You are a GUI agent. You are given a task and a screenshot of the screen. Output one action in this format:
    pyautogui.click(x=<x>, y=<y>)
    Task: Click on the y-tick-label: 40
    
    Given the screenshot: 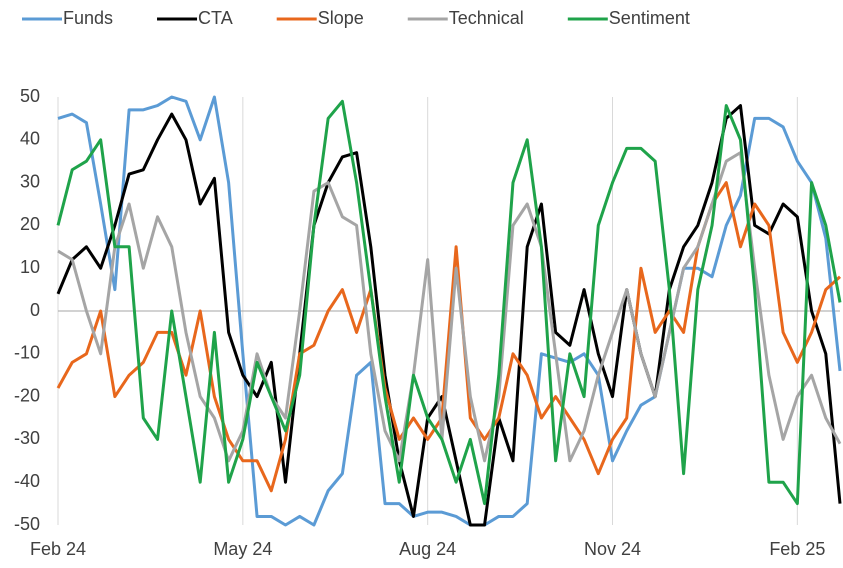 What is the action you would take?
    pyautogui.click(x=30, y=139)
    